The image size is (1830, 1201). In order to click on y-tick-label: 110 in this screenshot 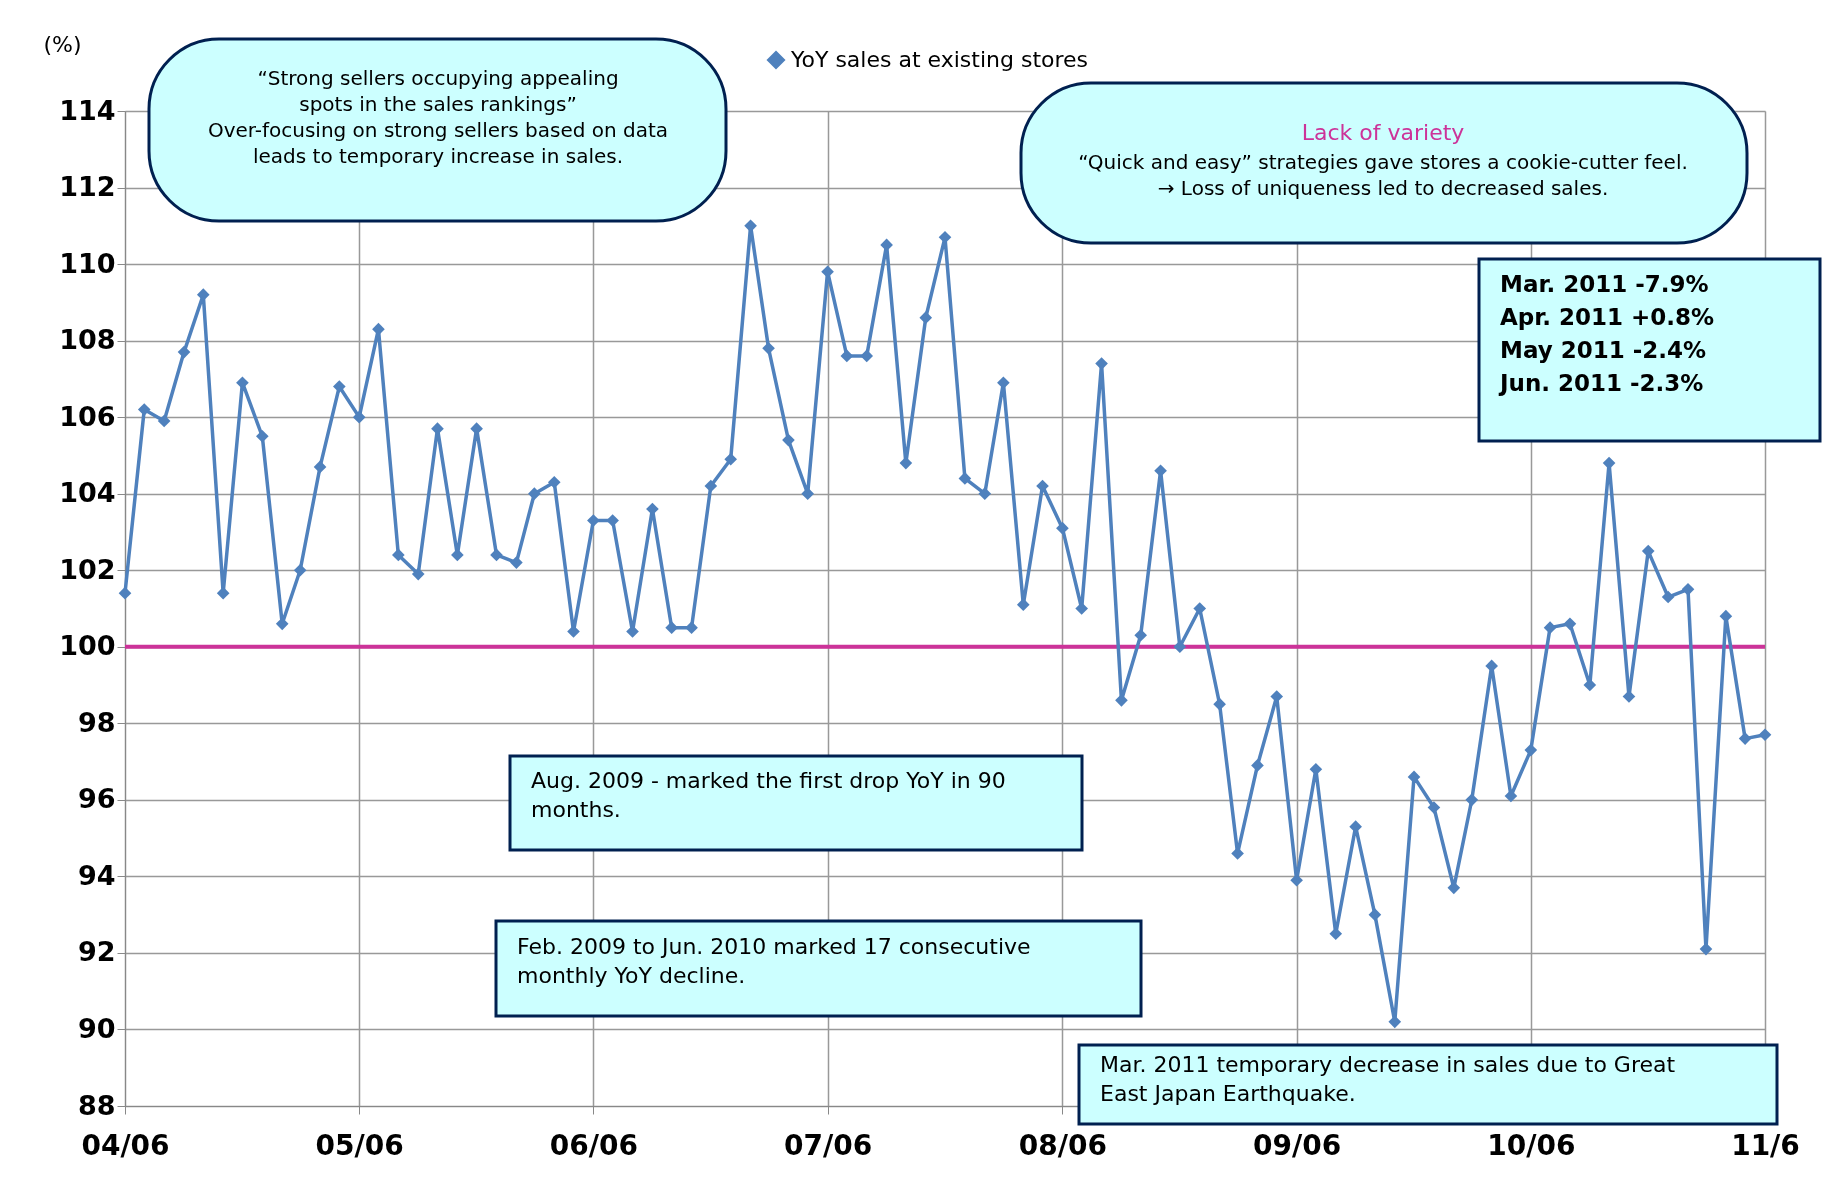, I will do `click(87, 263)`.